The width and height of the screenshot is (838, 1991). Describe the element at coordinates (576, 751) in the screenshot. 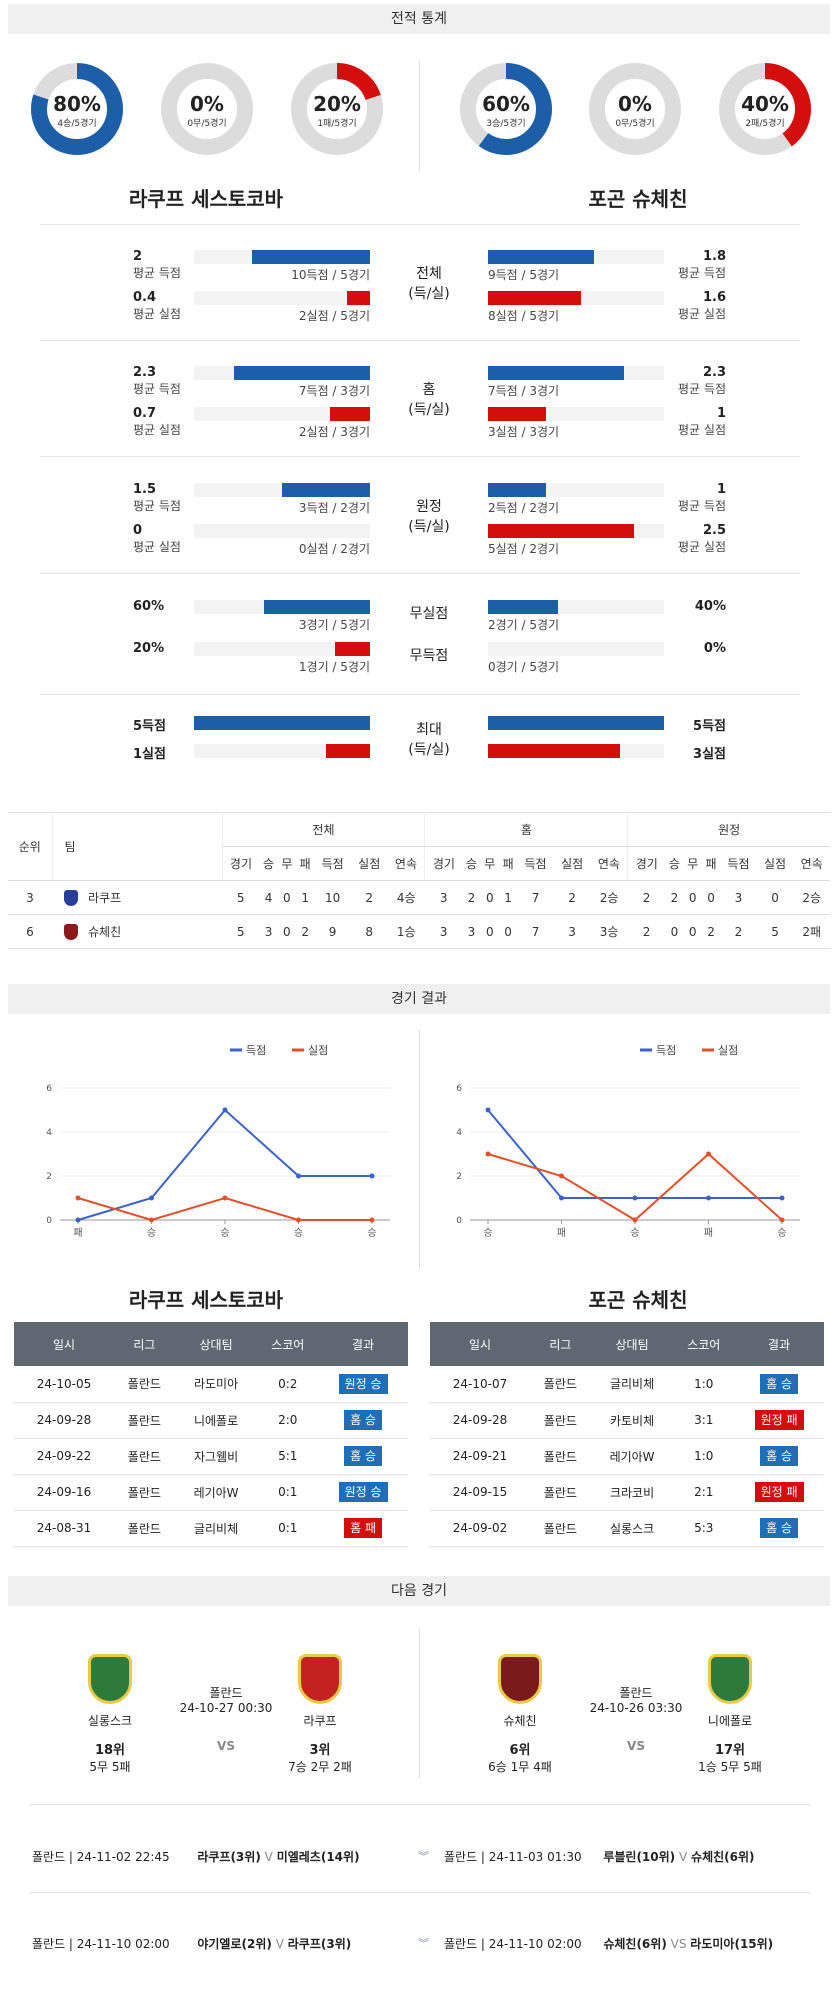

I see `away-max-bar` at that location.